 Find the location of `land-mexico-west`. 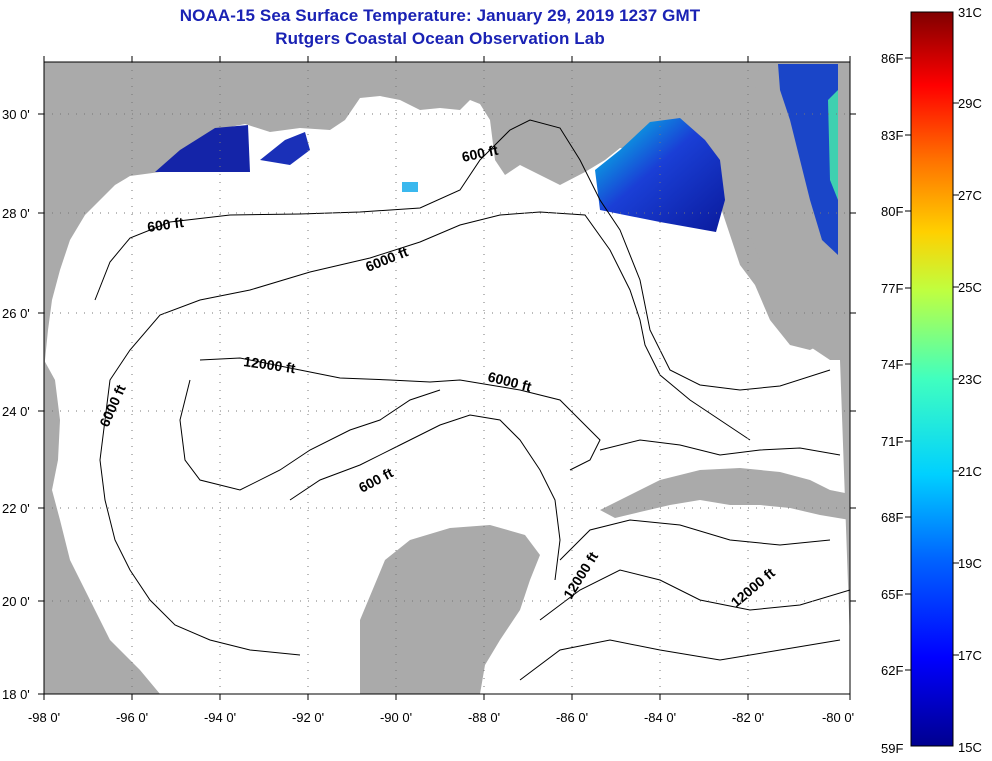

land-mexico-west is located at coordinates (102, 527).